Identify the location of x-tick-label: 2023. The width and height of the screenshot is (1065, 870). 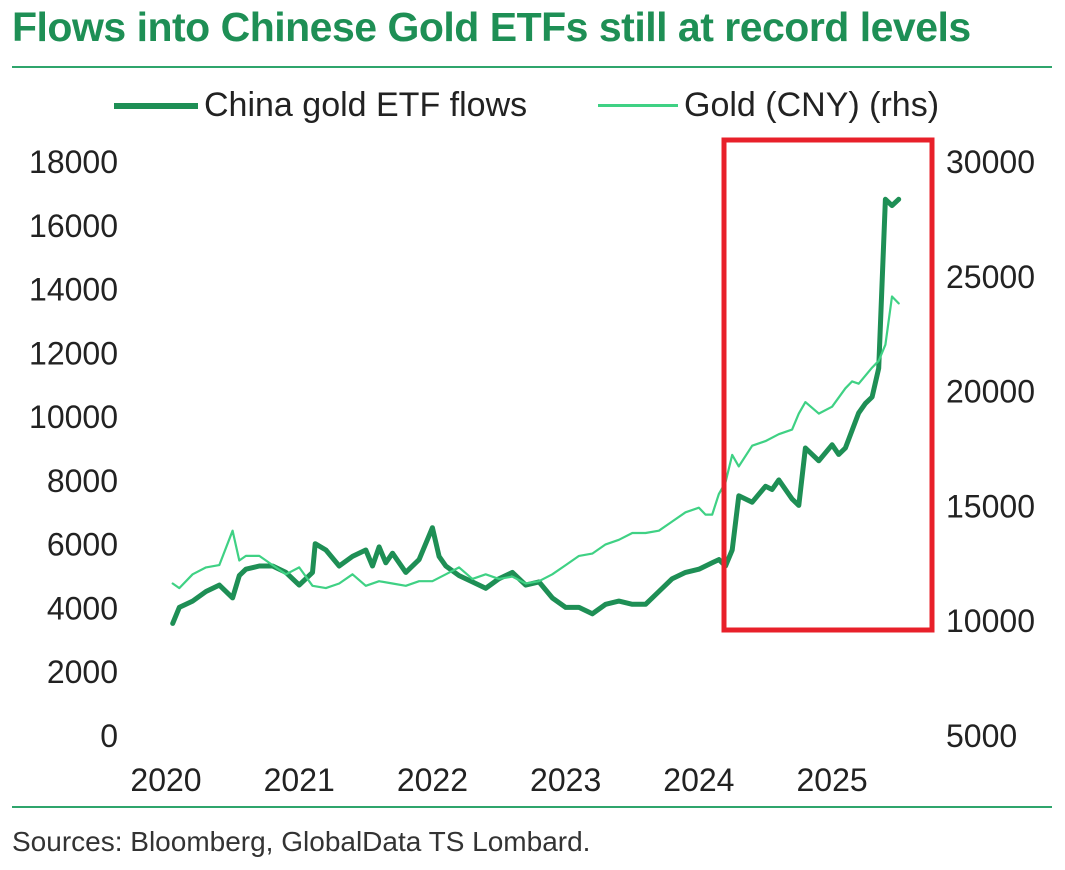
(565, 780).